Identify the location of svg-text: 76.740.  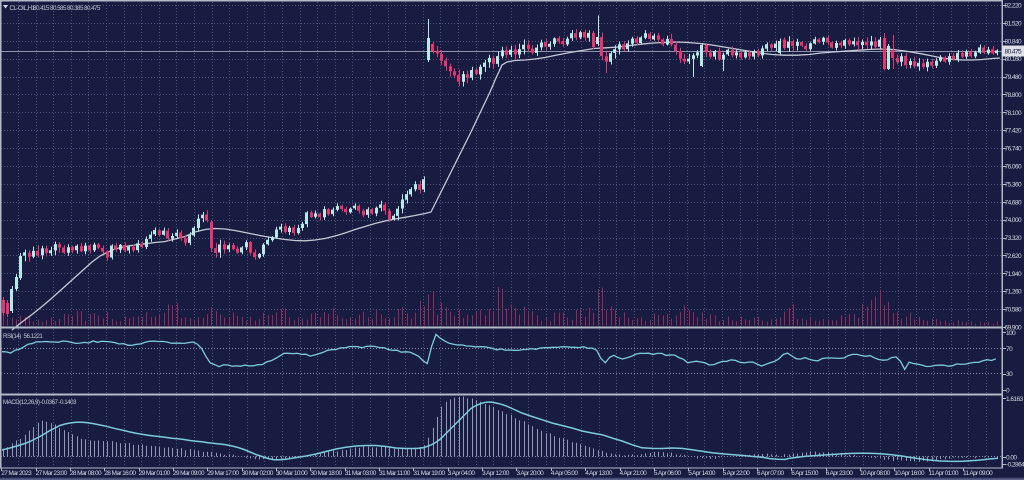
(1014, 149).